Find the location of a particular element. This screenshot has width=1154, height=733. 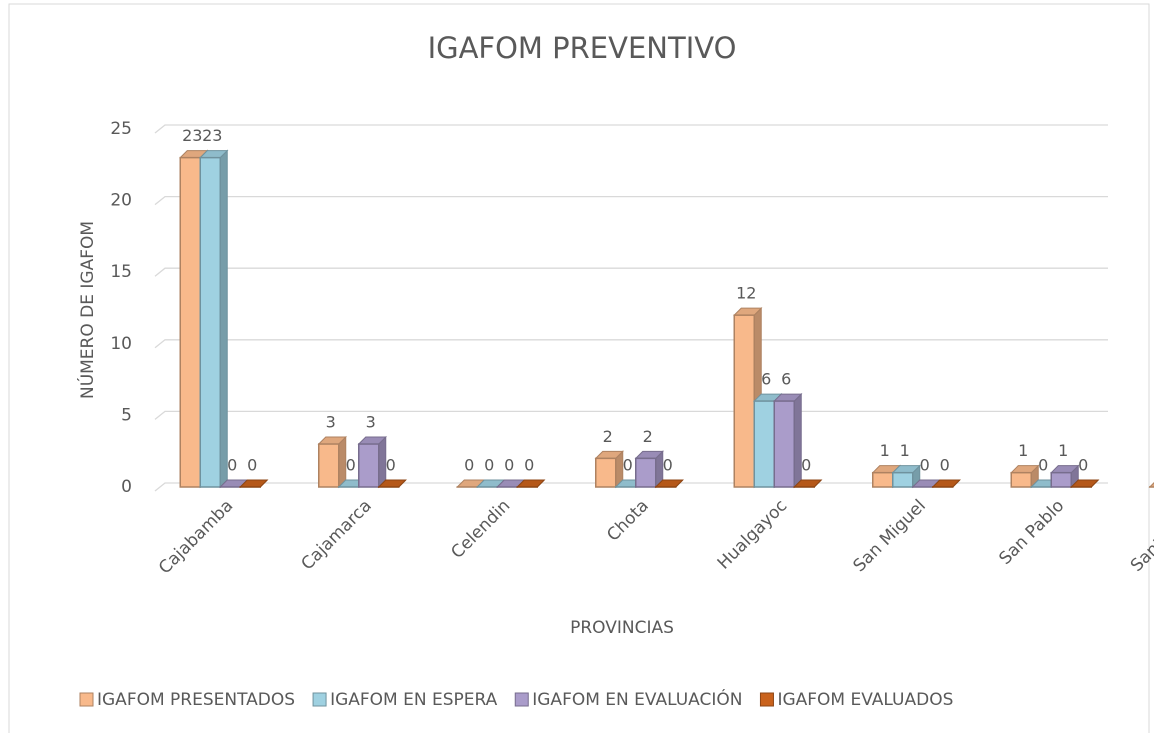

y-tick-label: 20 is located at coordinates (121, 201).